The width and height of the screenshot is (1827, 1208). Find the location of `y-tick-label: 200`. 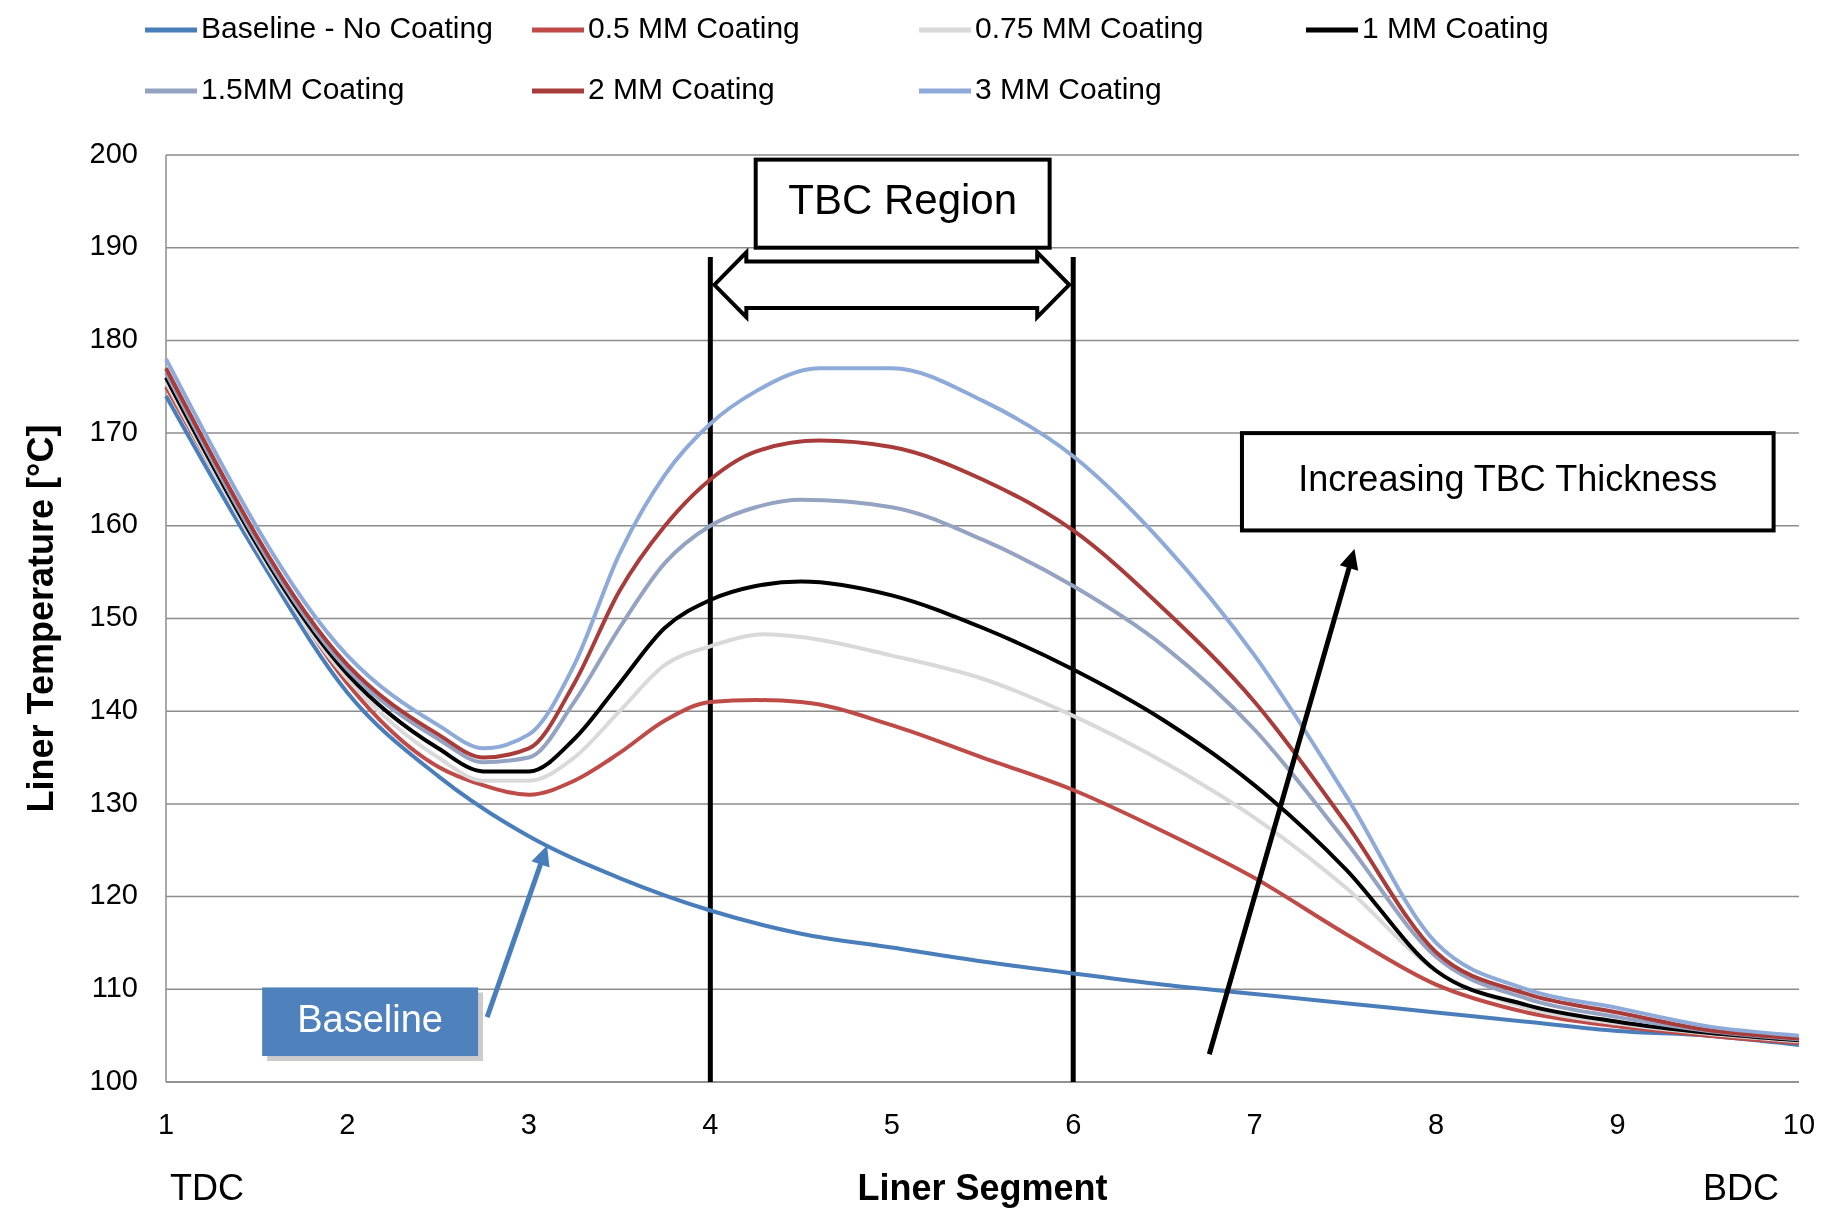

y-tick-label: 200 is located at coordinates (113, 152).